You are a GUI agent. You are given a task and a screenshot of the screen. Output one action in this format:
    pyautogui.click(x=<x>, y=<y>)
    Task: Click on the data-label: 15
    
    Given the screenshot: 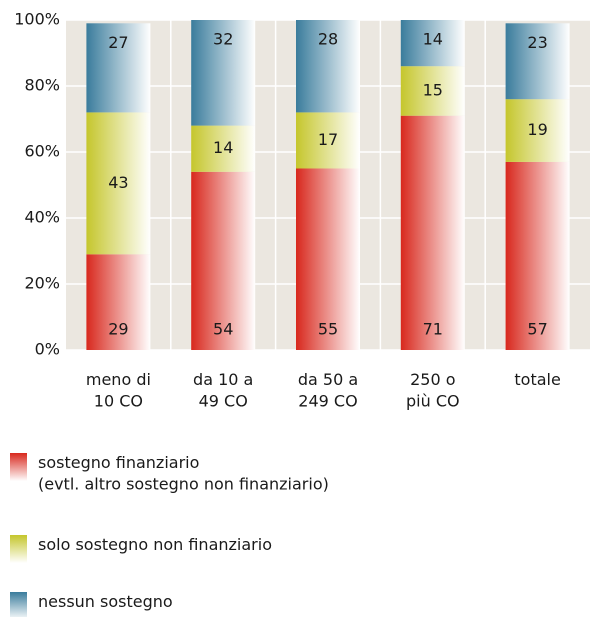 What is the action you would take?
    pyautogui.click(x=433, y=89)
    